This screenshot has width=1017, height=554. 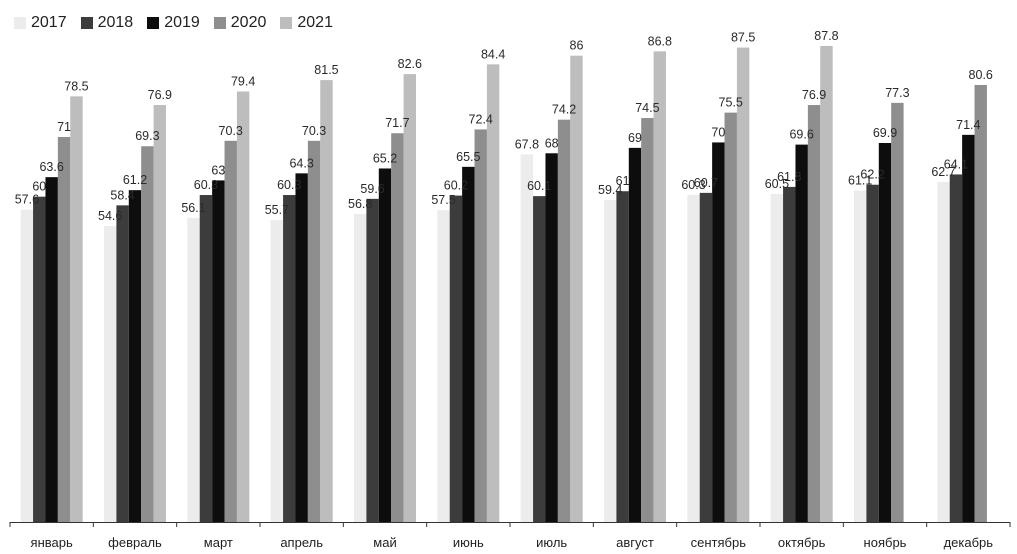 I want to click on value-label: 69.9, so click(x=885, y=133).